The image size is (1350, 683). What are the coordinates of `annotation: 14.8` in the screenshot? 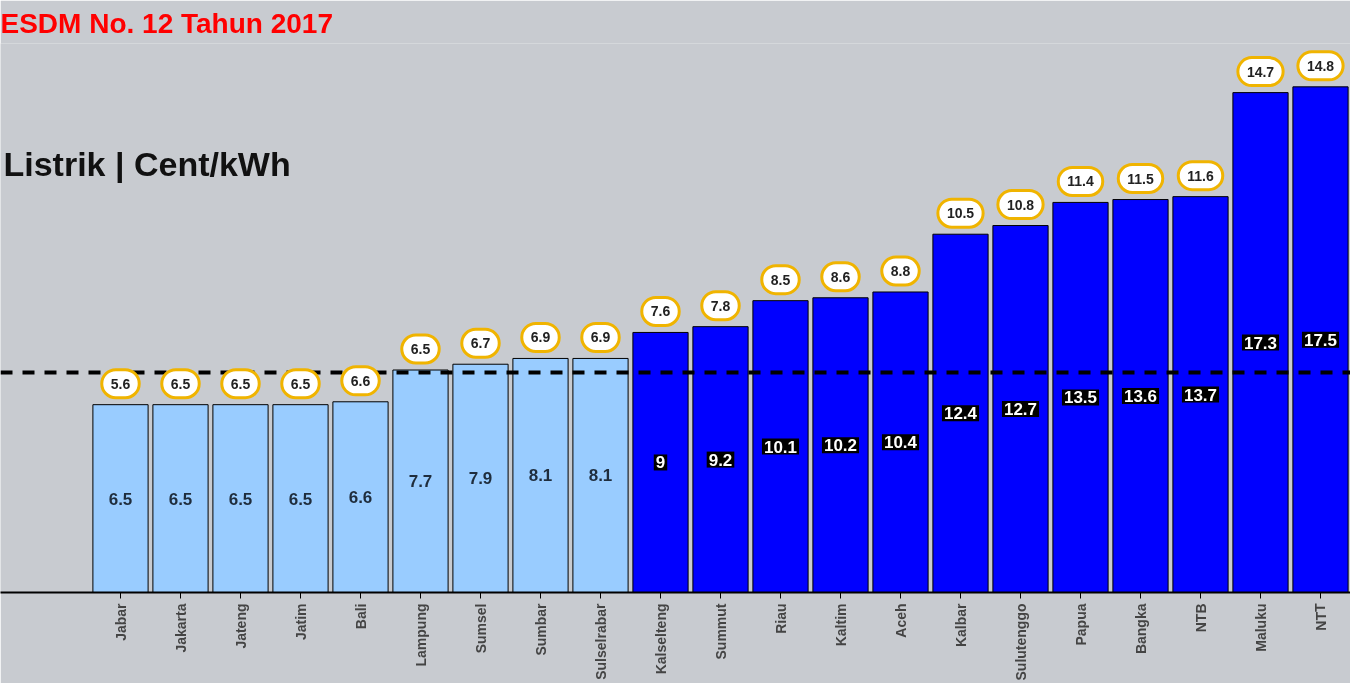 It's located at (1320, 65).